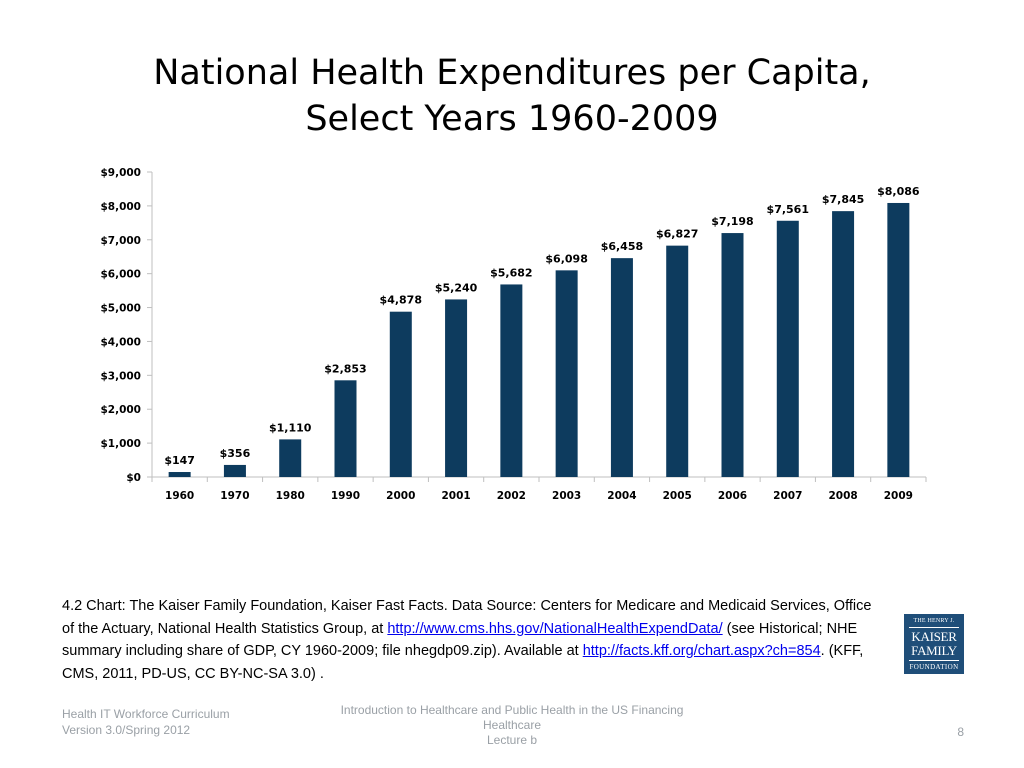 This screenshot has height=768, width=1024. What do you see at coordinates (120, 410) in the screenshot?
I see `y-tick-label: $2,000` at bounding box center [120, 410].